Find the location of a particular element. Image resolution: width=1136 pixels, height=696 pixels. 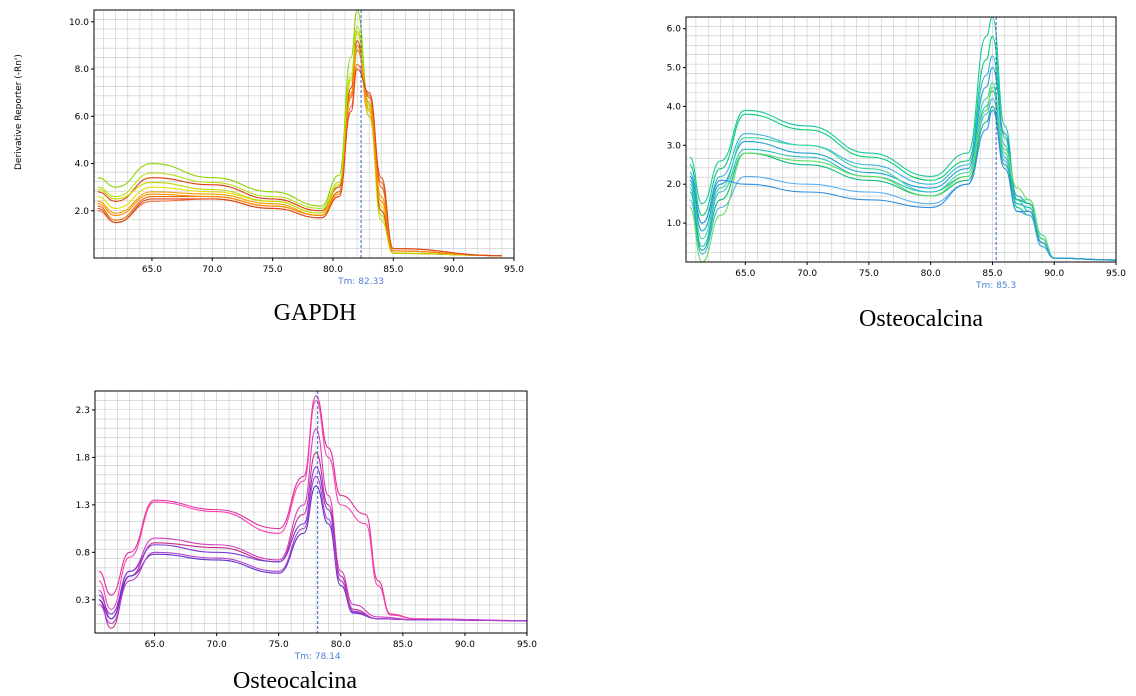

y-tick-label: 10.0 is located at coordinates (79, 23).